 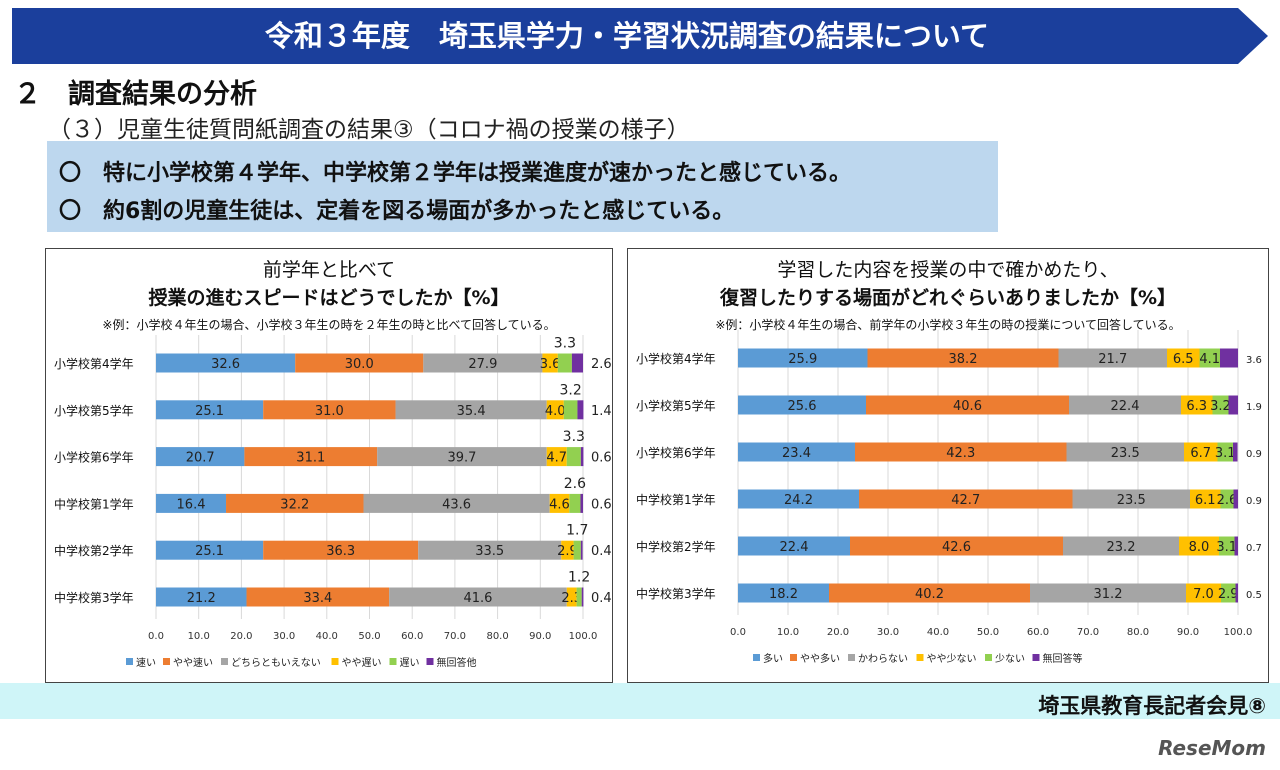 I want to click on data-label: 1.9, so click(x=1254, y=407).